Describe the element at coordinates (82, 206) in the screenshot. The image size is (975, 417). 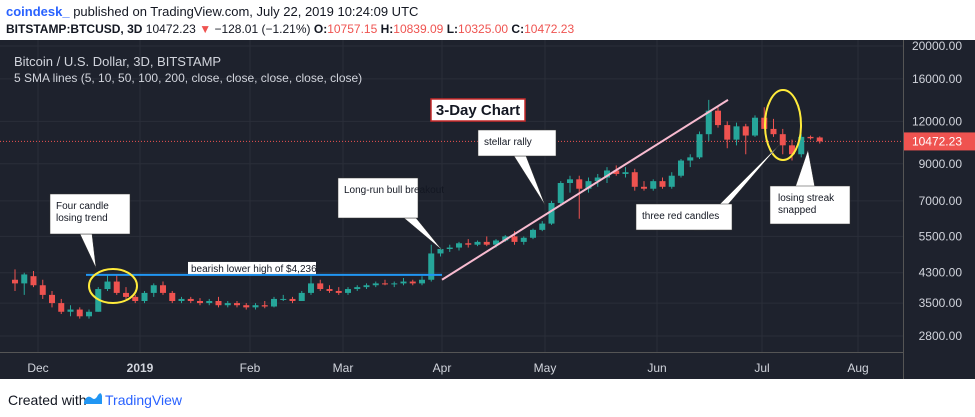
I see `four-candle-callout-text: Four candle` at that location.